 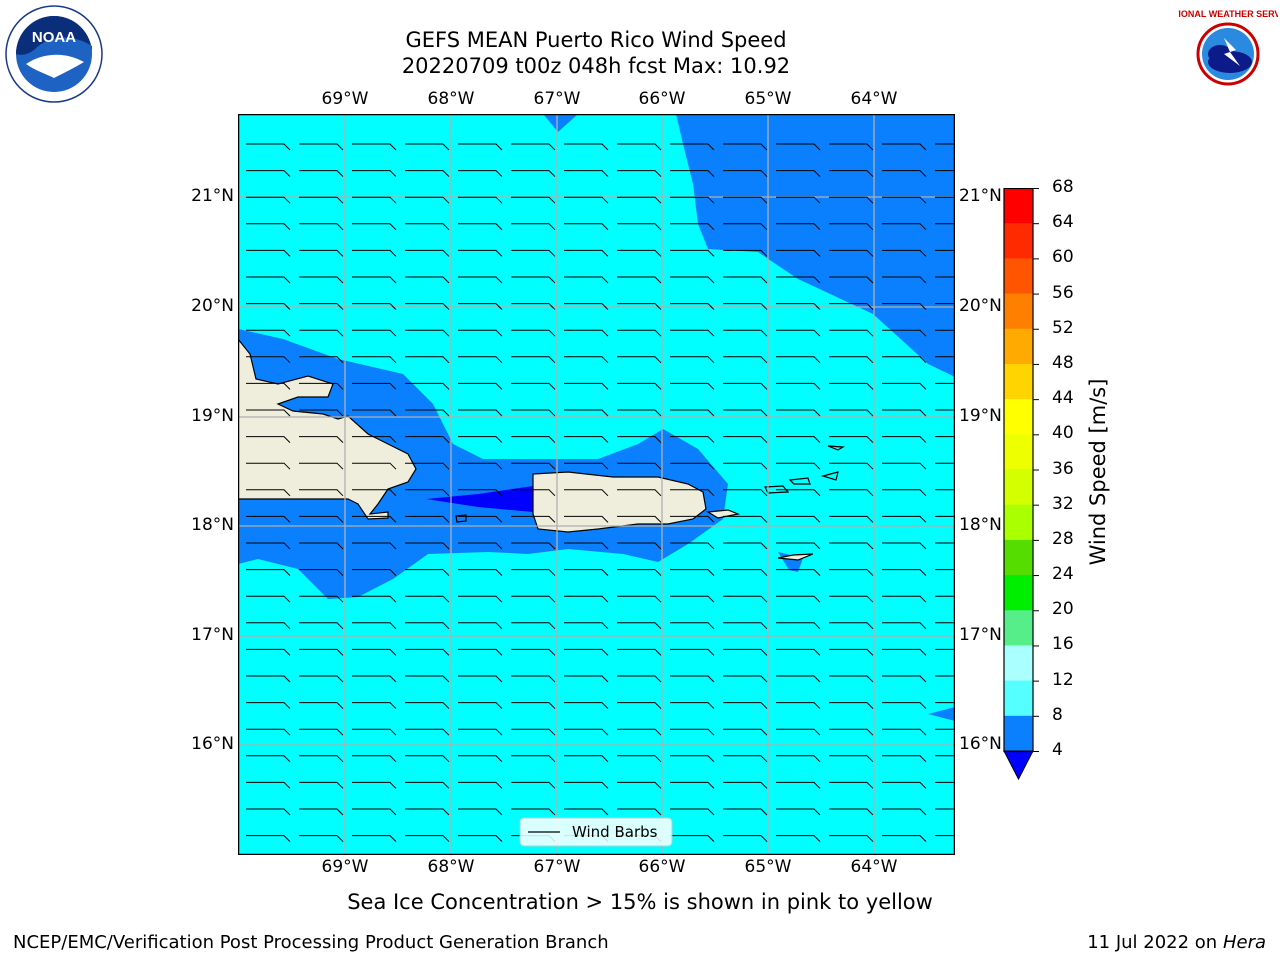 What do you see at coordinates (1063, 609) in the screenshot?
I see `colorbar-tick-label: 20` at bounding box center [1063, 609].